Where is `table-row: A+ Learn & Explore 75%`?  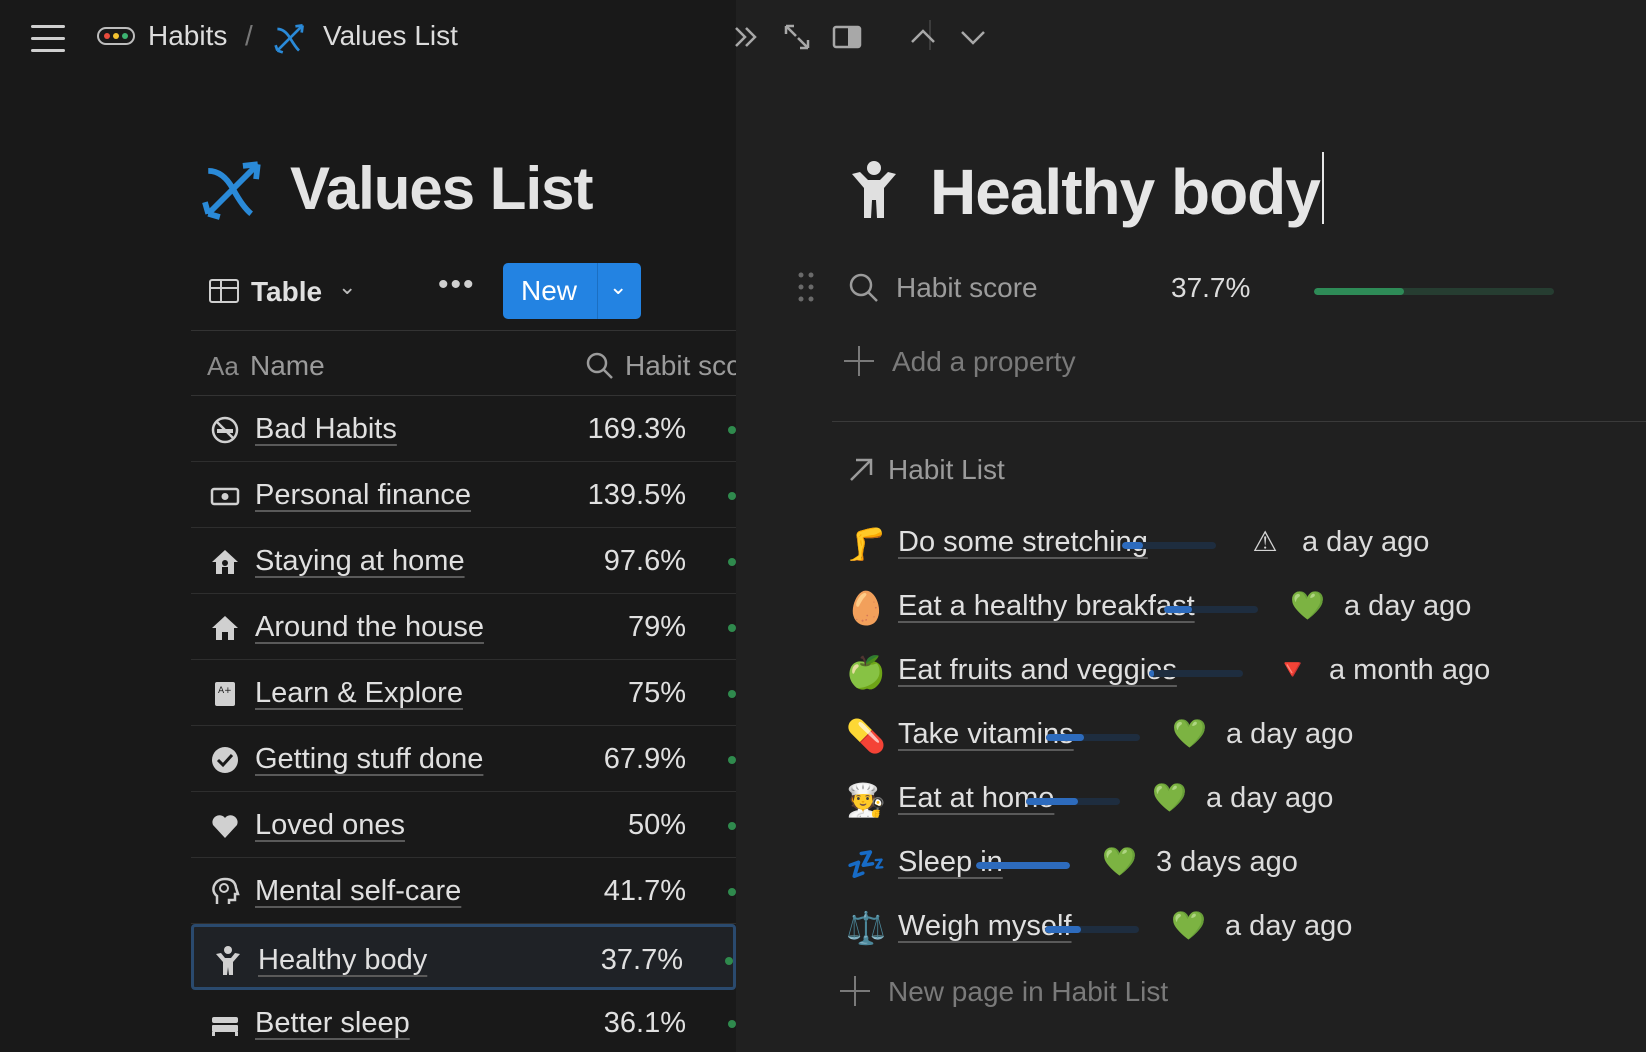 table-row: A+ Learn & Explore 75% is located at coordinates (463, 693).